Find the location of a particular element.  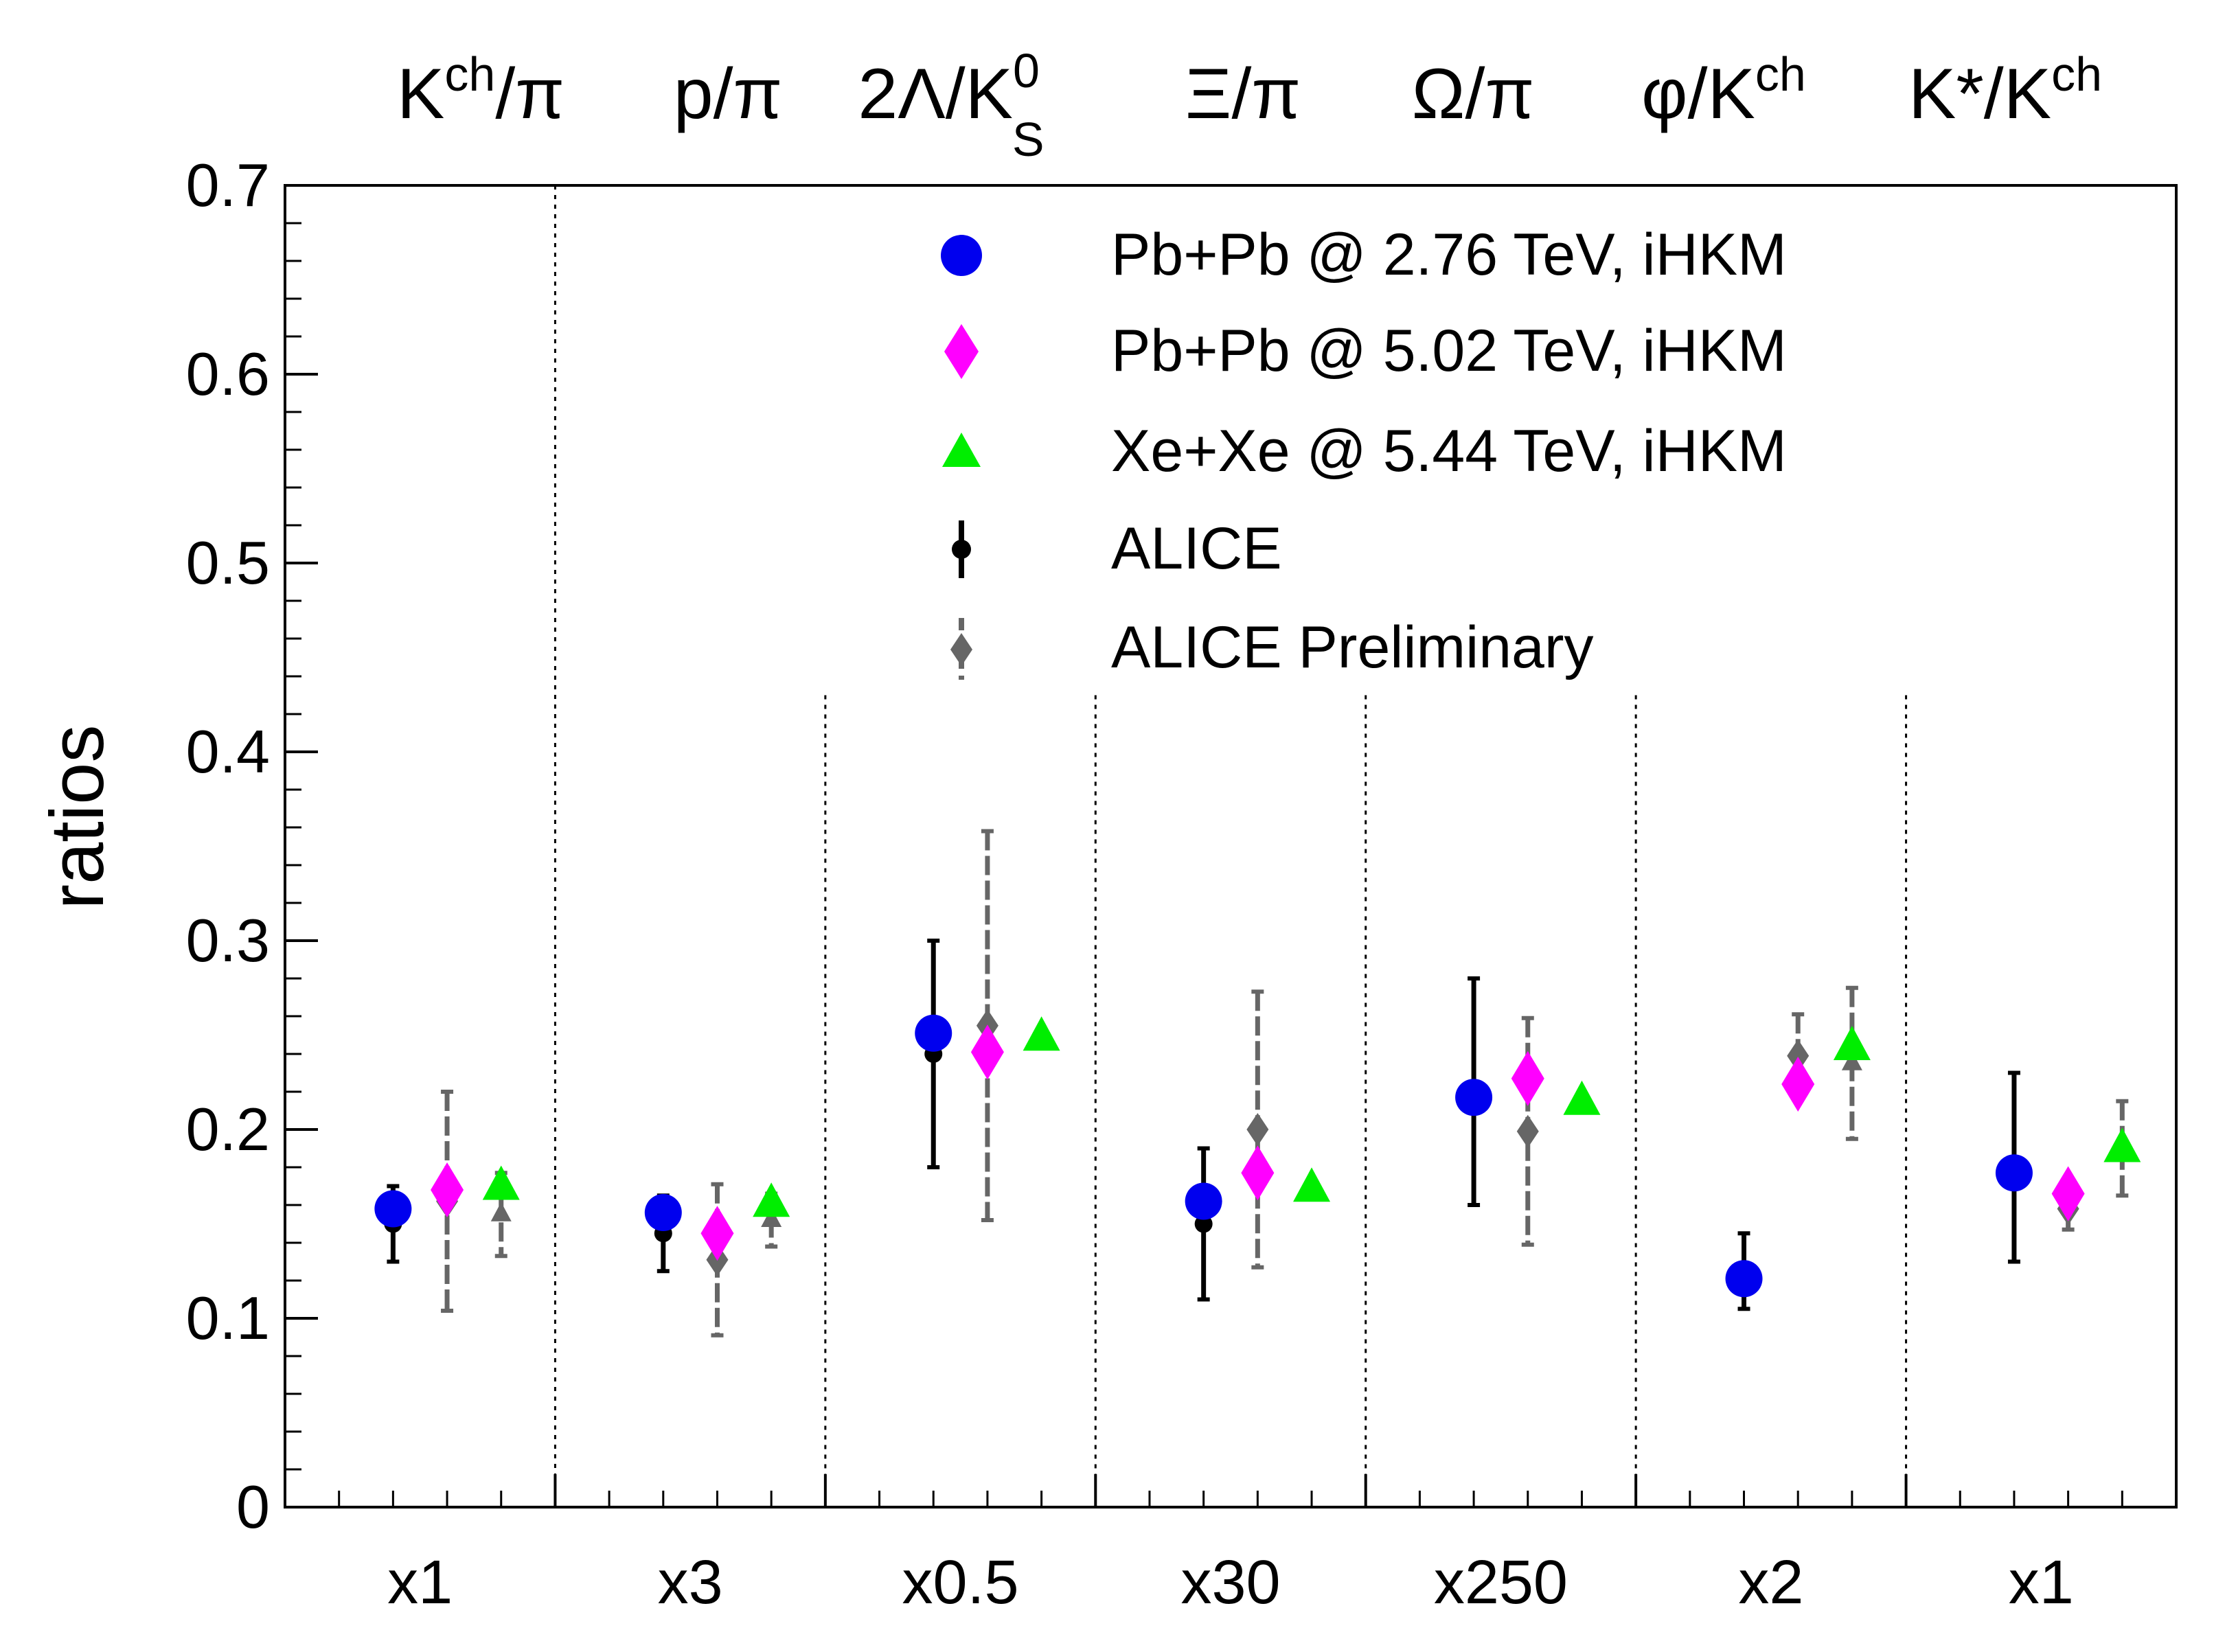

series-1-g3-point is located at coordinates (1258, 1173).